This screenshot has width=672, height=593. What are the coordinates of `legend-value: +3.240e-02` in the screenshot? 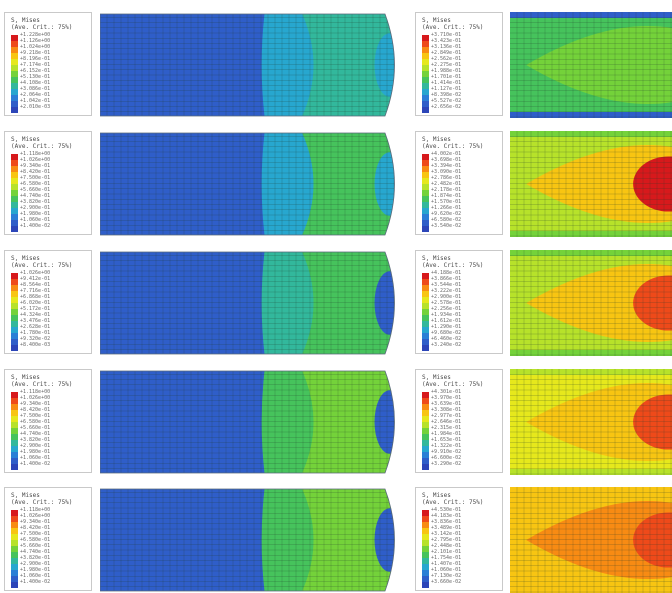 It's located at (446, 345).